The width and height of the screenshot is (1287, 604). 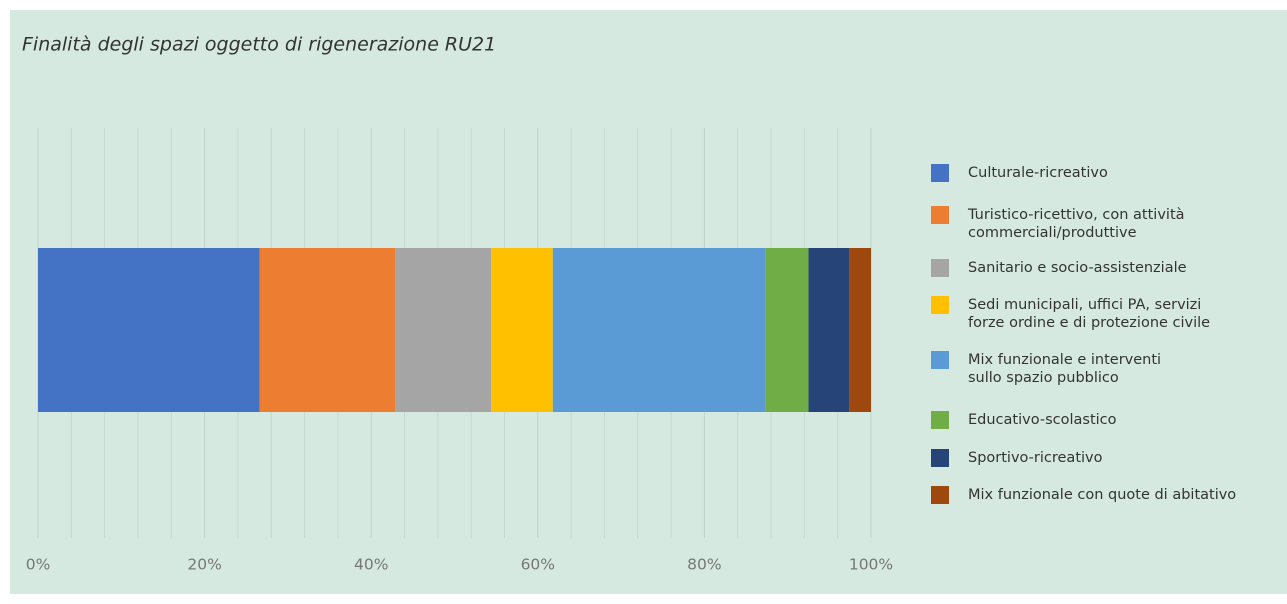 I want to click on x-tick-label: 80%, so click(x=704, y=565).